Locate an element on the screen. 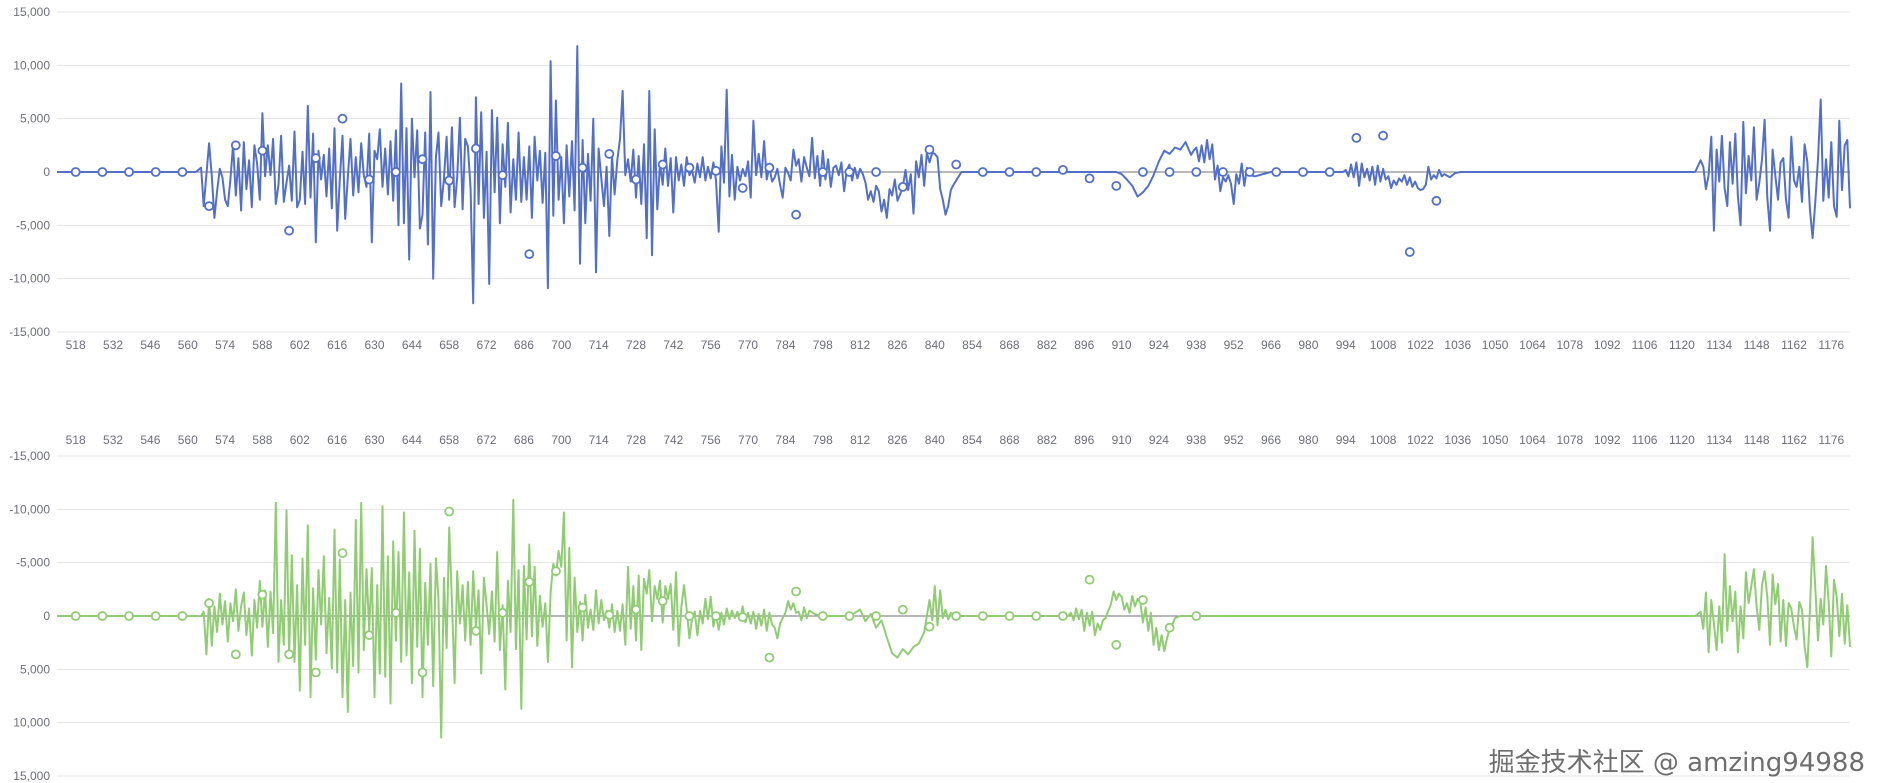 Image resolution: width=1877 pixels, height=783 pixels. x-tick-label: 840 is located at coordinates (935, 345).